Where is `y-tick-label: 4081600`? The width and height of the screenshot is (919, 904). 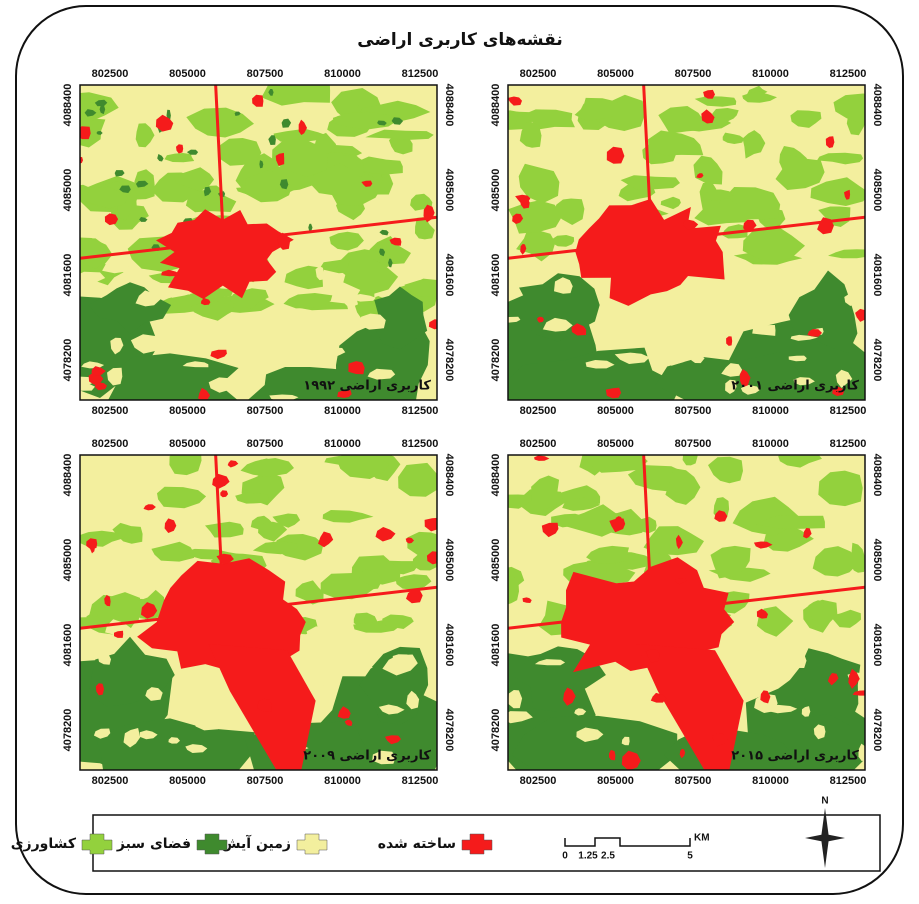 y-tick-label: 4081600 is located at coordinates (449, 275).